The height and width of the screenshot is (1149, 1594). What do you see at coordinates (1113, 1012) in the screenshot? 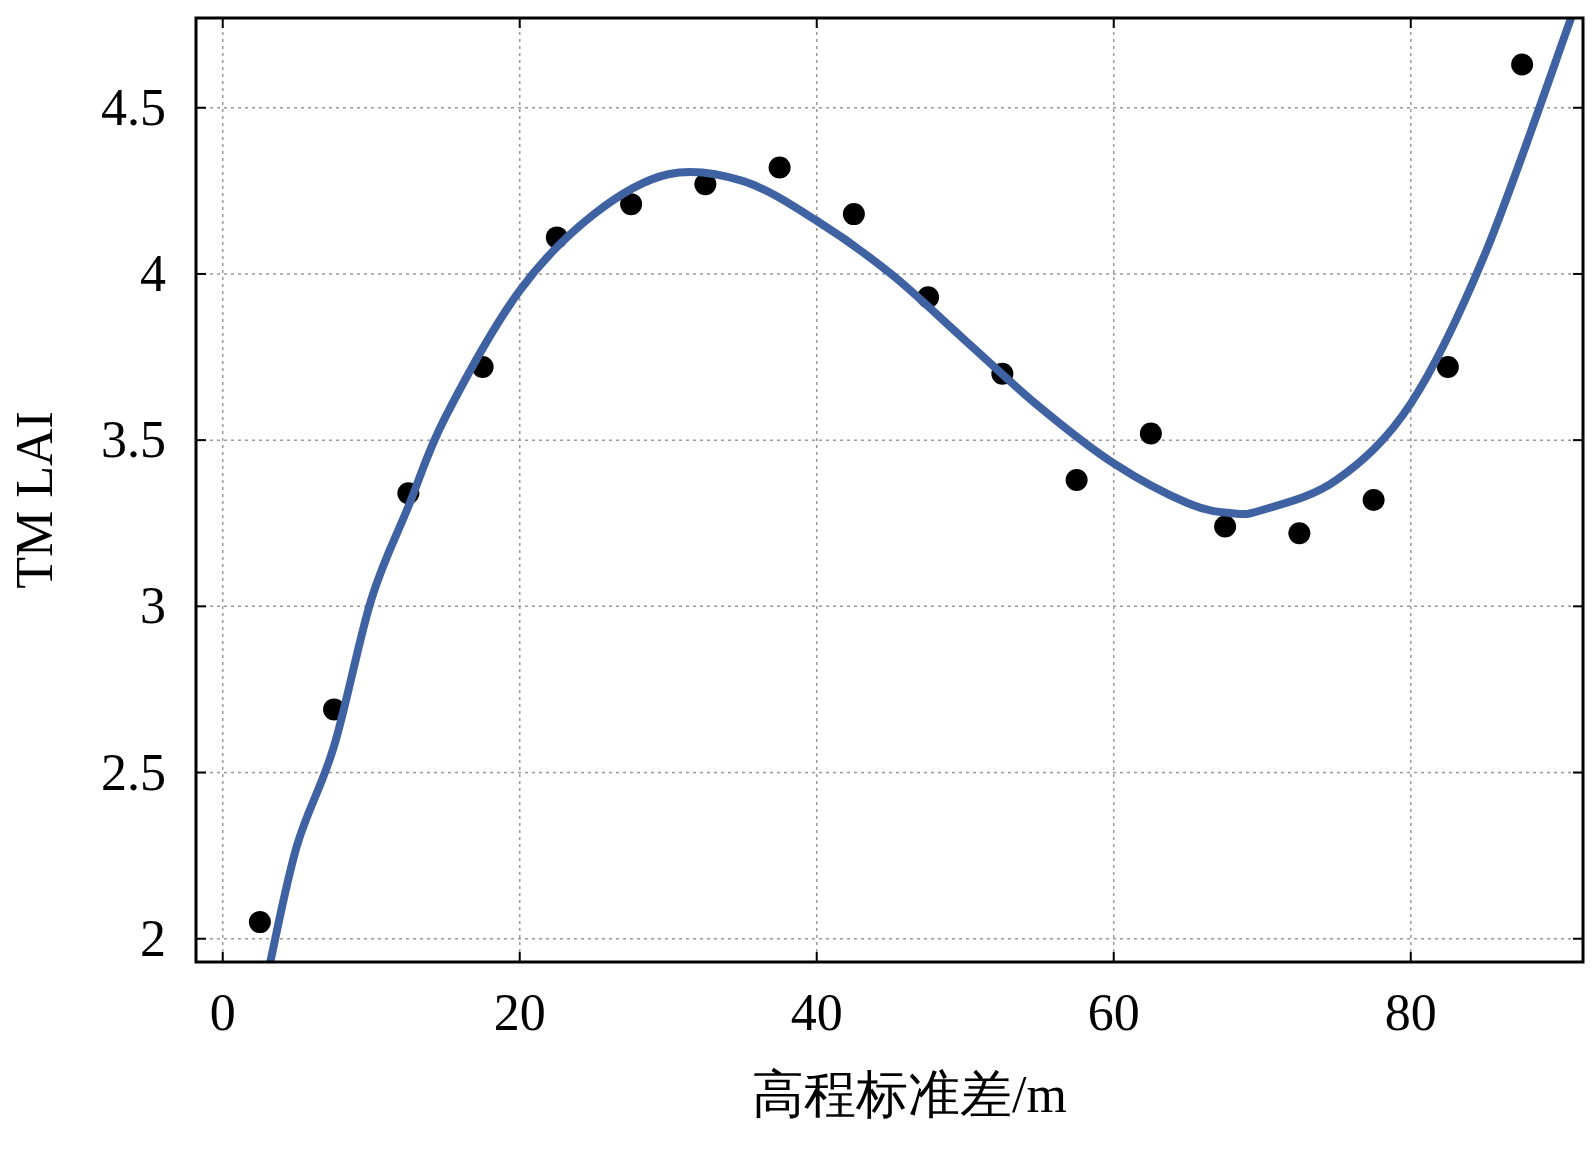
I see `x-tick-label: 60` at bounding box center [1113, 1012].